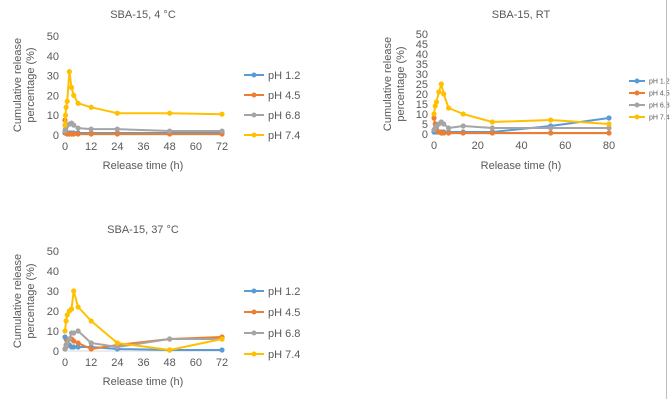 This screenshot has width=672, height=399. Describe the element at coordinates (609, 146) in the screenshot. I see `x-tick-label: 80` at that location.